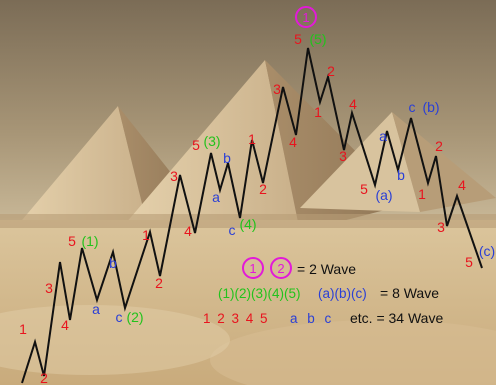 This screenshot has height=385, width=496. What do you see at coordinates (430, 107) in the screenshot?
I see `wave-label-w-b-paren: (b)` at bounding box center [430, 107].